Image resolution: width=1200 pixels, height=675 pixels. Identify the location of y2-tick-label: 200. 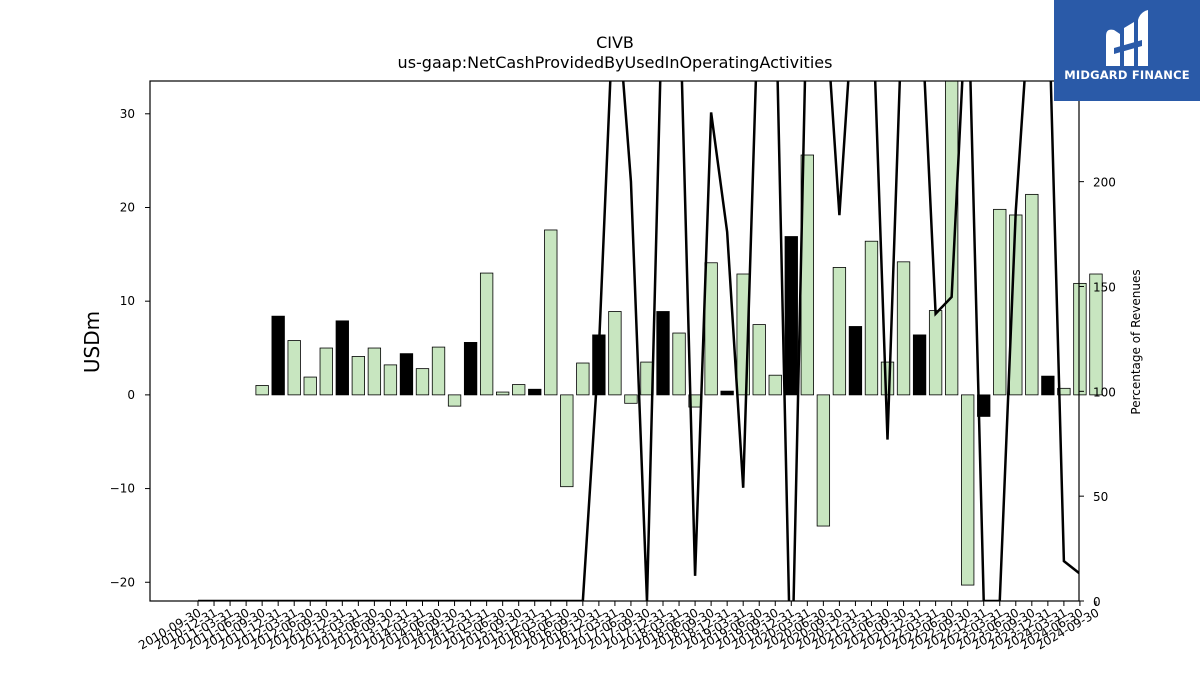
(1104, 183).